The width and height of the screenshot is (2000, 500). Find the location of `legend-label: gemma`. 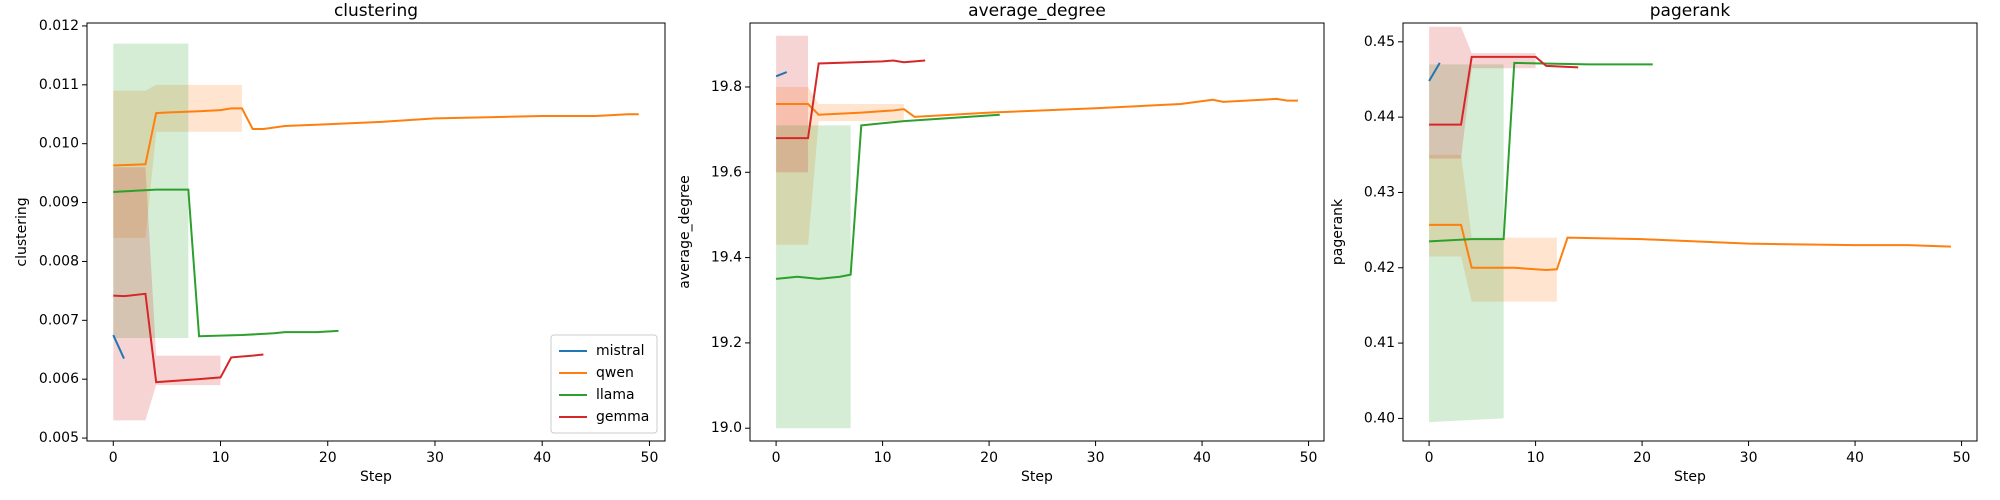

legend-label: gemma is located at coordinates (622, 417).